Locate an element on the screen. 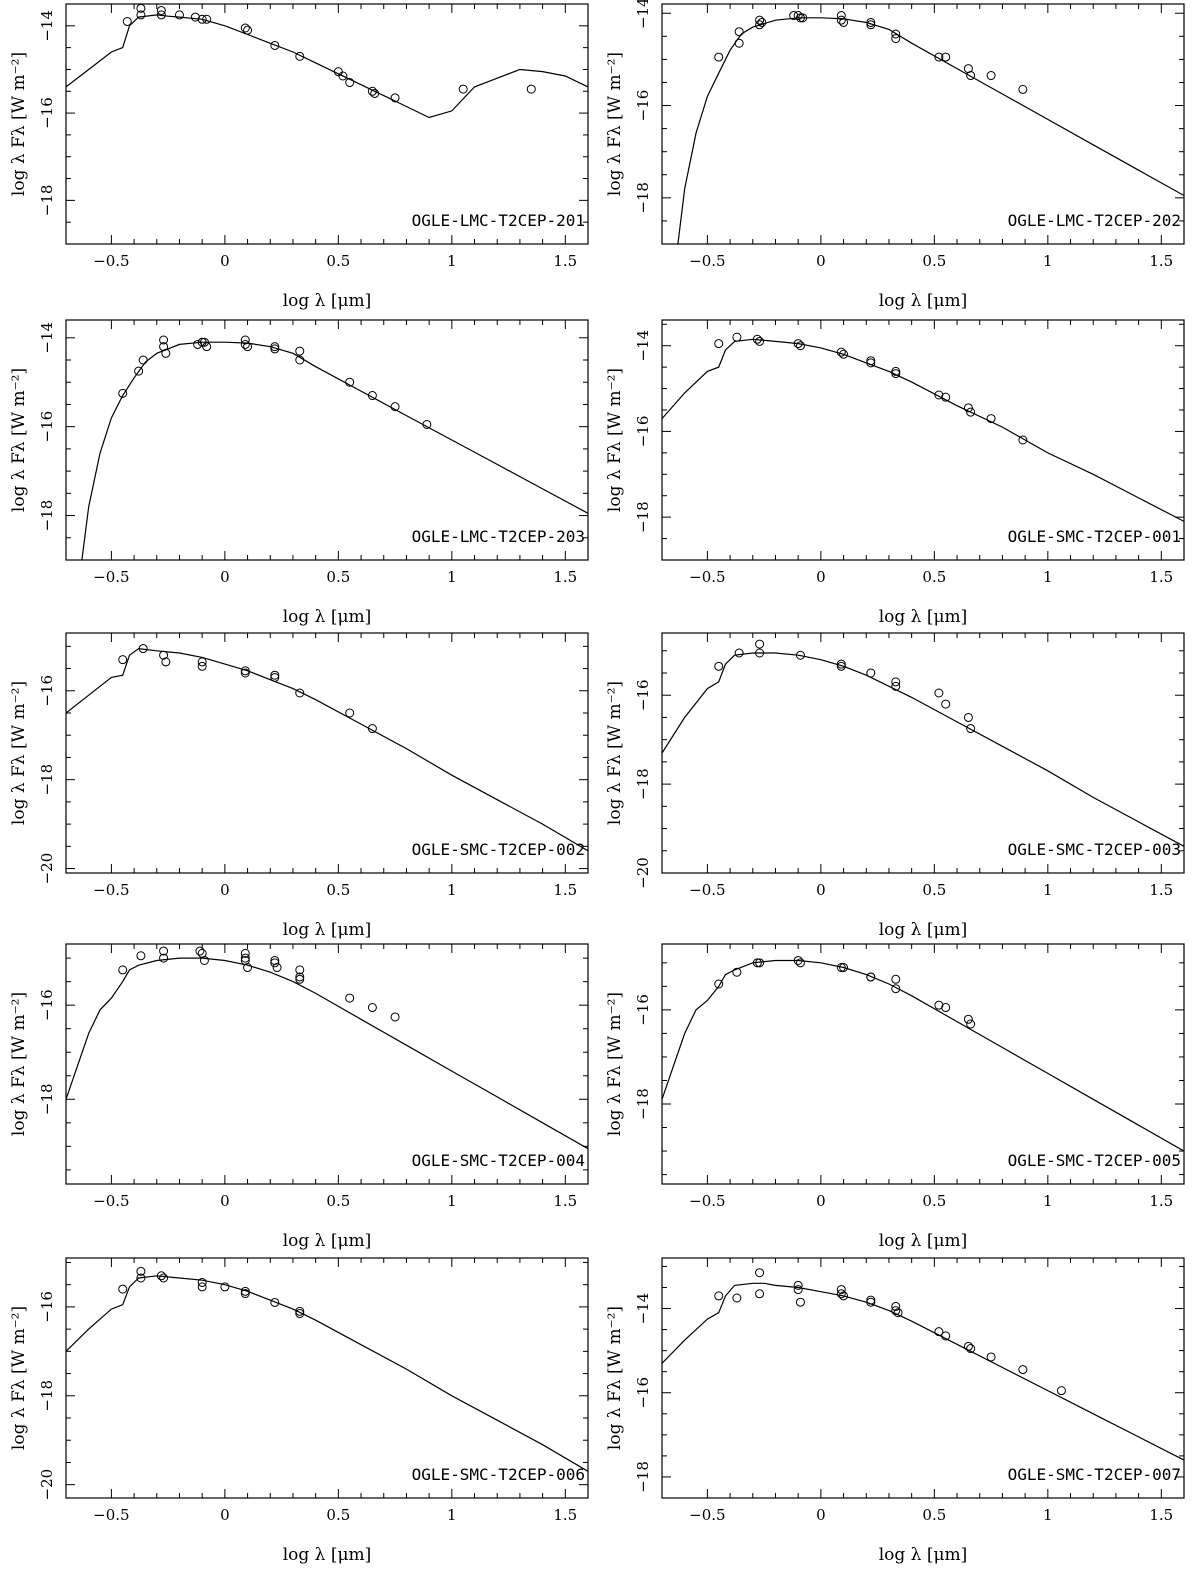  object-name-label: OGLE-LMC-T2CEP-201 is located at coordinates (498, 220).